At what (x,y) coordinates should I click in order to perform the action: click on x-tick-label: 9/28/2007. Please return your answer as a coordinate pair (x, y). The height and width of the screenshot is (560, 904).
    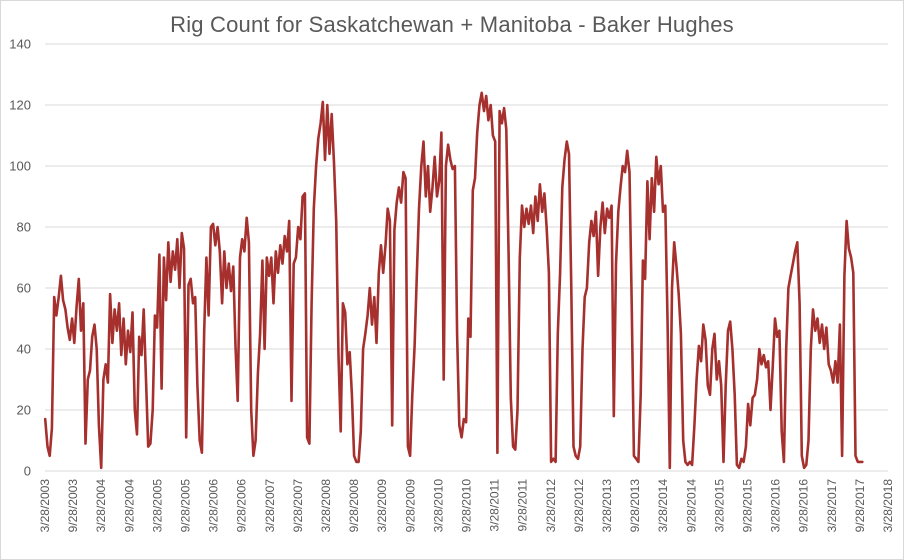
    Looking at the image, I should click on (298, 506).